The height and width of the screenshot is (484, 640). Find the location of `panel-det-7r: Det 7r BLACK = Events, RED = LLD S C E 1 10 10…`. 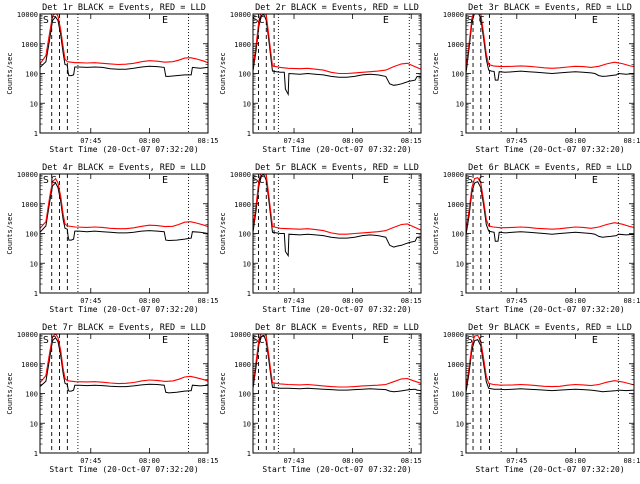

panel-det-7r: Det 7r BLACK = Events, RED = LLD S C E 1 10 10… is located at coordinates (112, 398).